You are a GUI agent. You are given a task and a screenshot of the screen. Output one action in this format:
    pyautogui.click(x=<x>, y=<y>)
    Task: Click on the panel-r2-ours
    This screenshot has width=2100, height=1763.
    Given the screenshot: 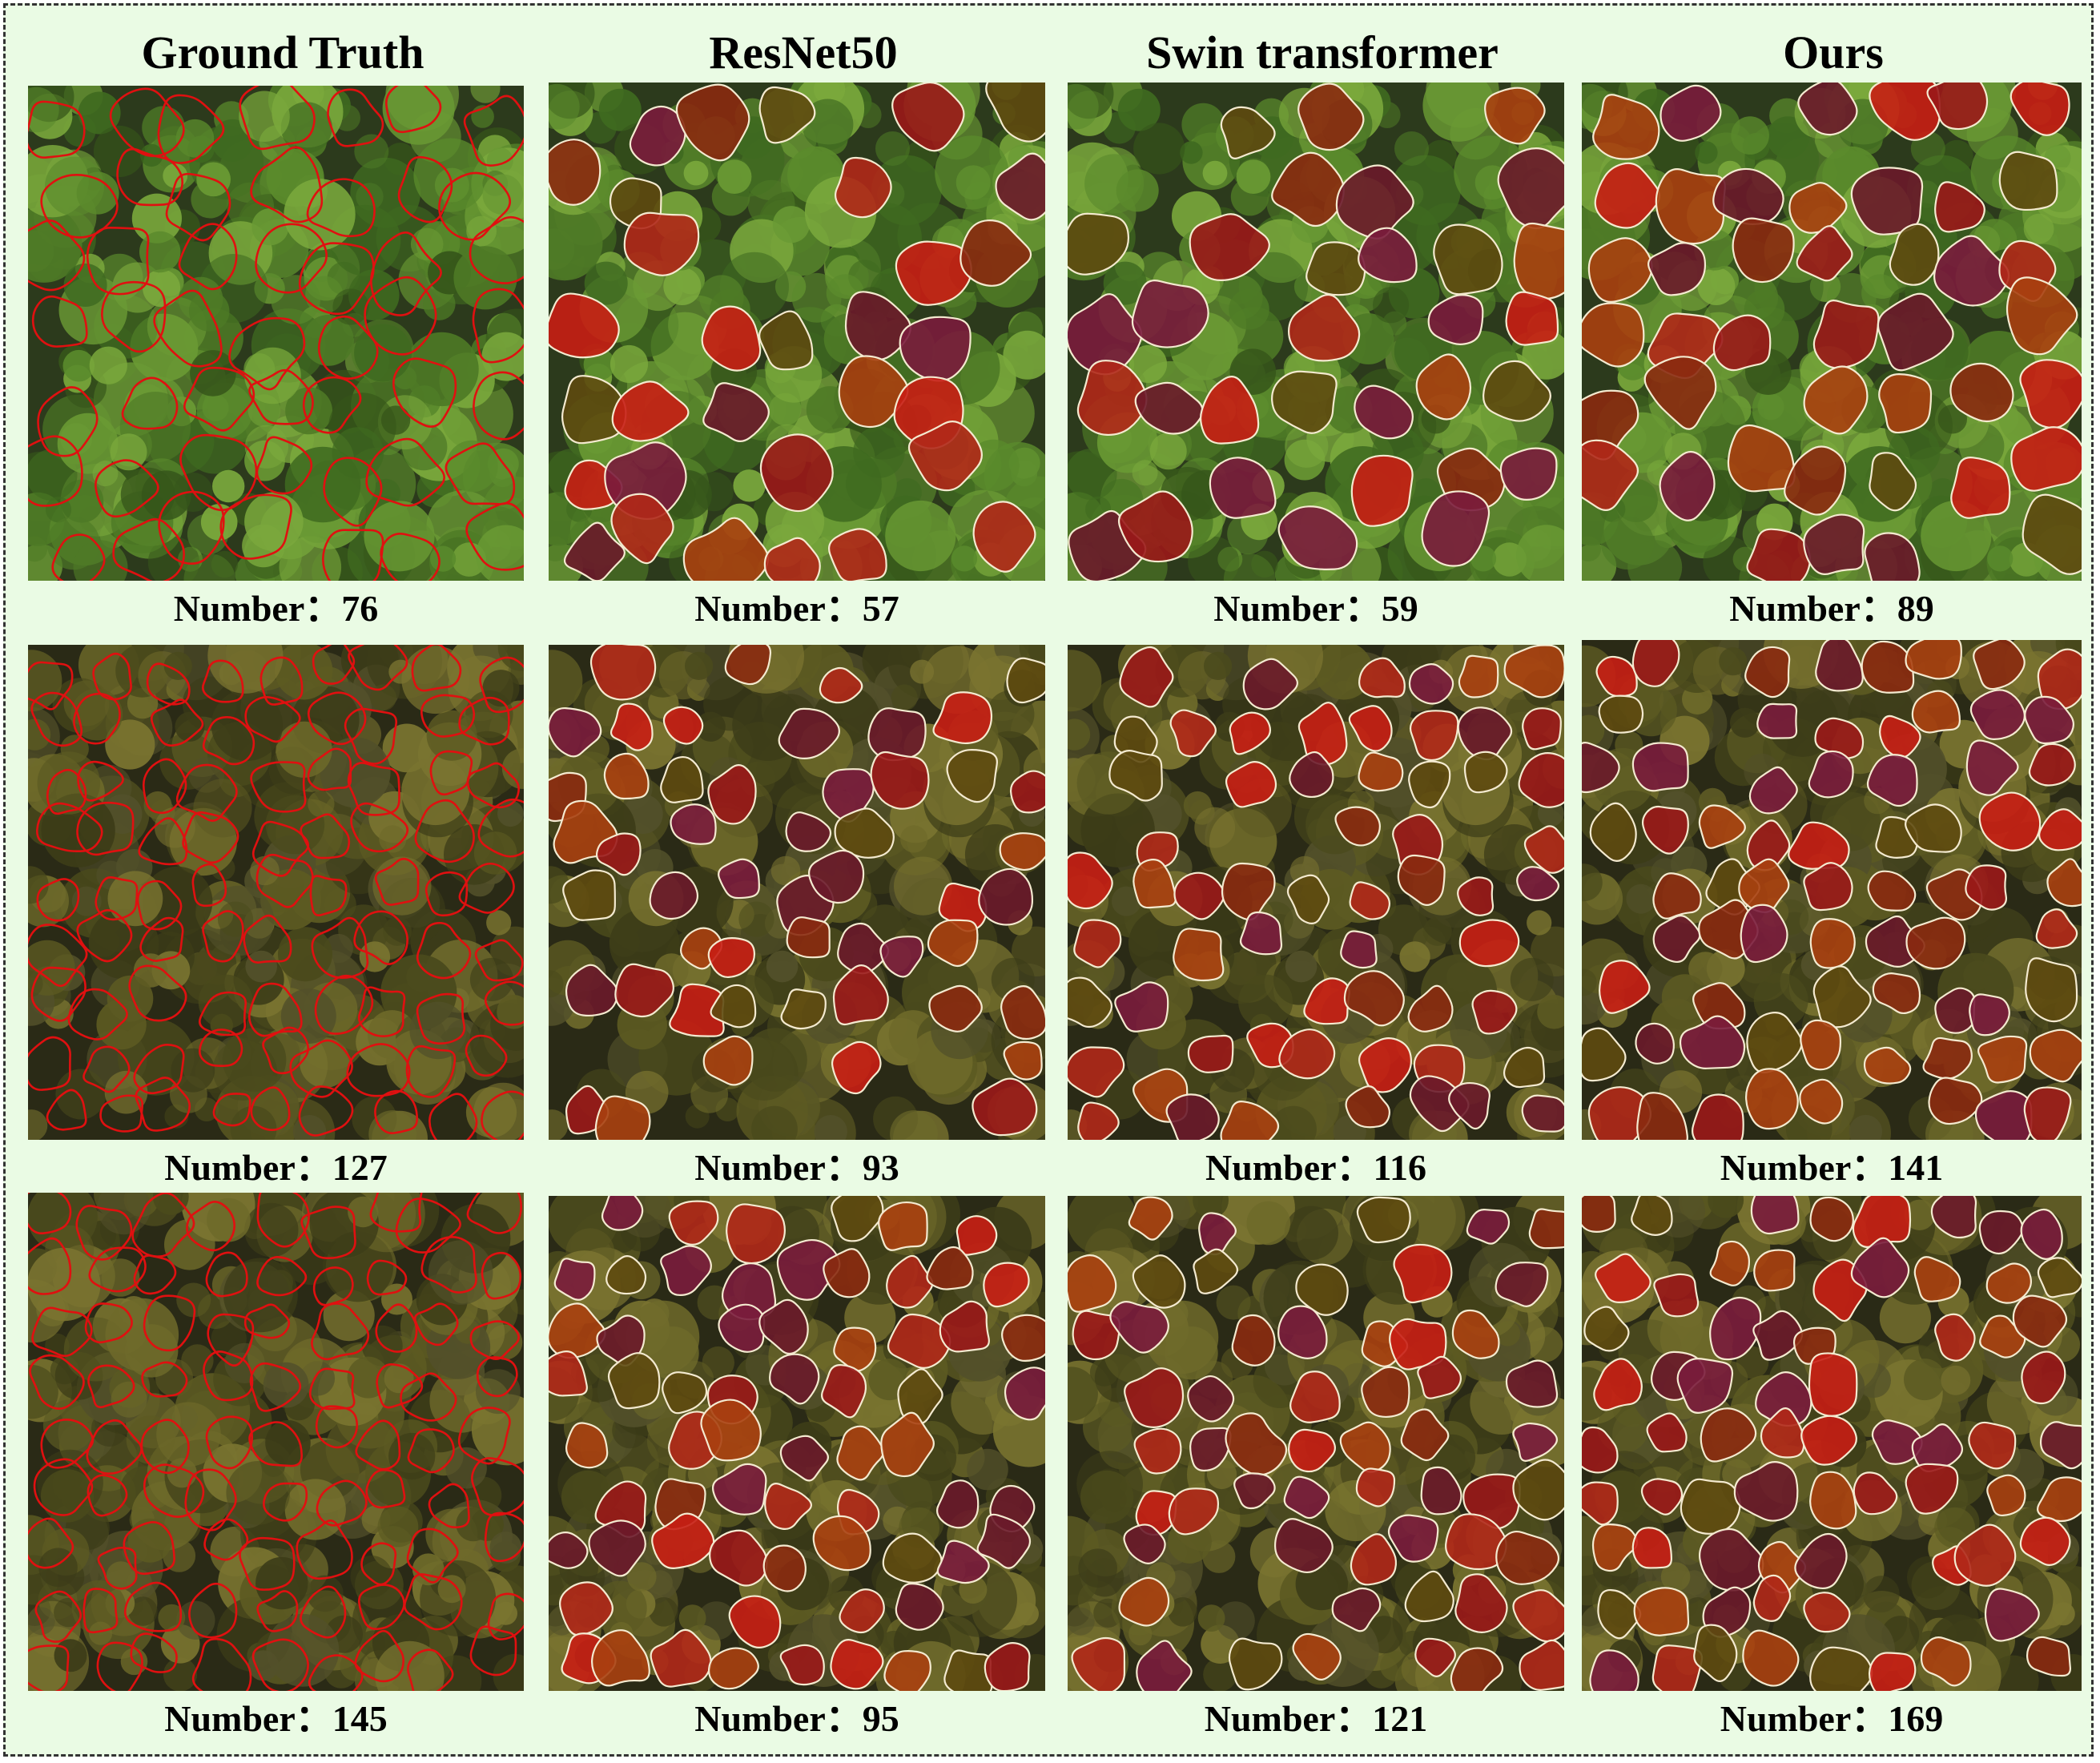 What is the action you would take?
    pyautogui.click(x=1832, y=890)
    